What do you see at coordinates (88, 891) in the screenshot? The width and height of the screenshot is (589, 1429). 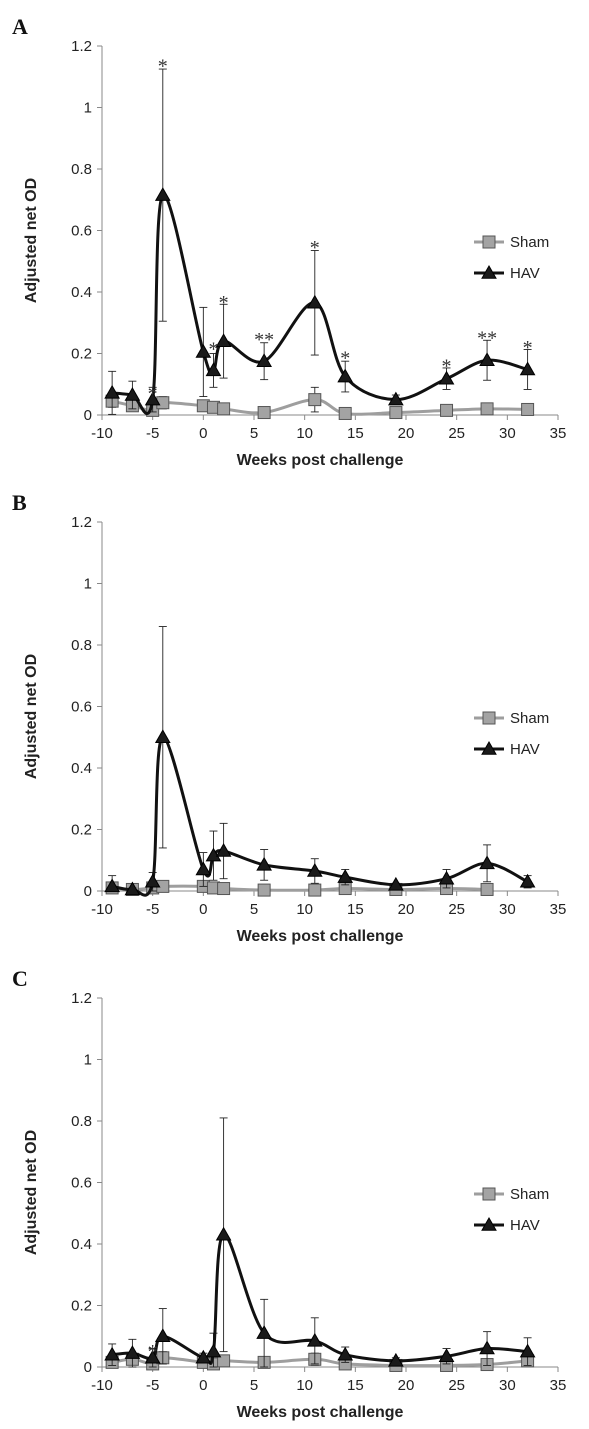 I see `y-tick-label: 0` at bounding box center [88, 891].